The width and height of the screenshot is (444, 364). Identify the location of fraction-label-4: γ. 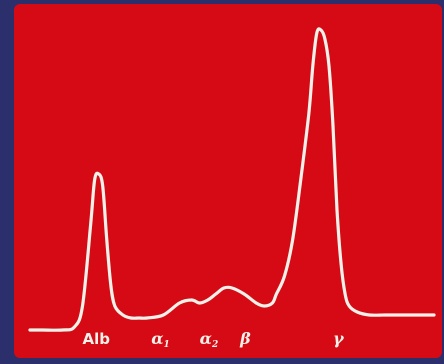
(339, 338).